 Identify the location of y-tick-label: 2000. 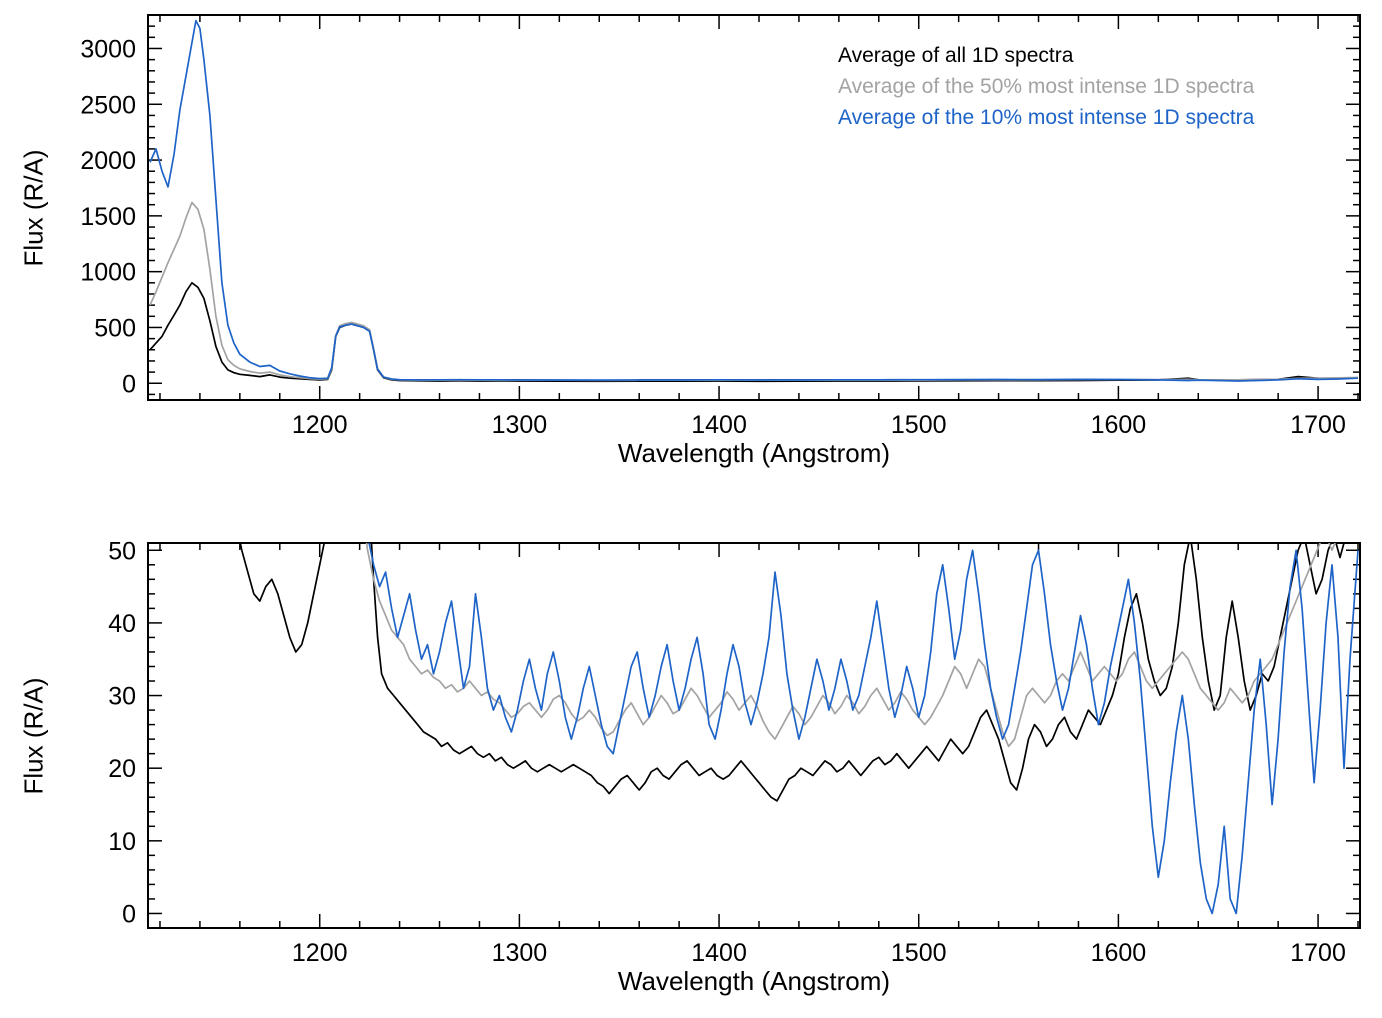
(108, 161).